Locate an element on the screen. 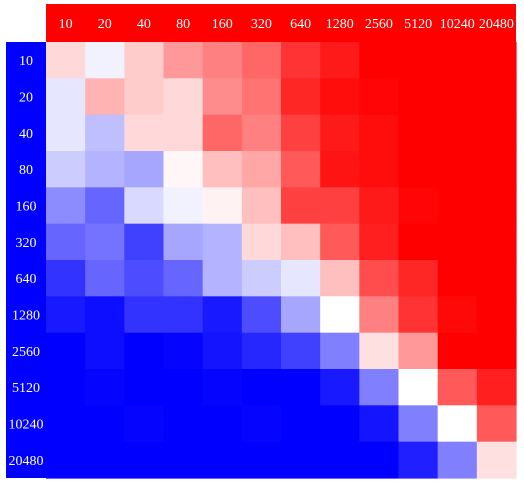 This screenshot has width=524, height=484. heatmap-cell-r3-c7 is located at coordinates (340, 169).